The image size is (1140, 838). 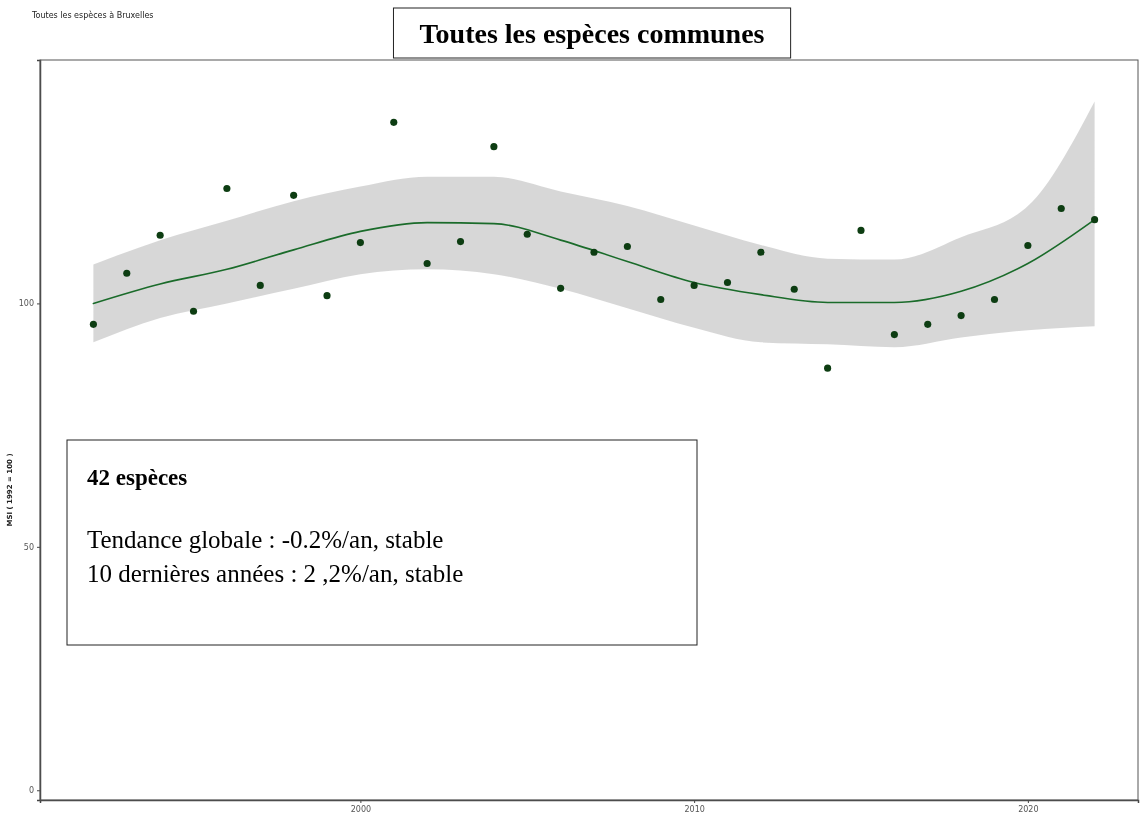 I want to click on annotation: 10 dernières années : 2 ,2%/an, stable, so click(x=275, y=573).